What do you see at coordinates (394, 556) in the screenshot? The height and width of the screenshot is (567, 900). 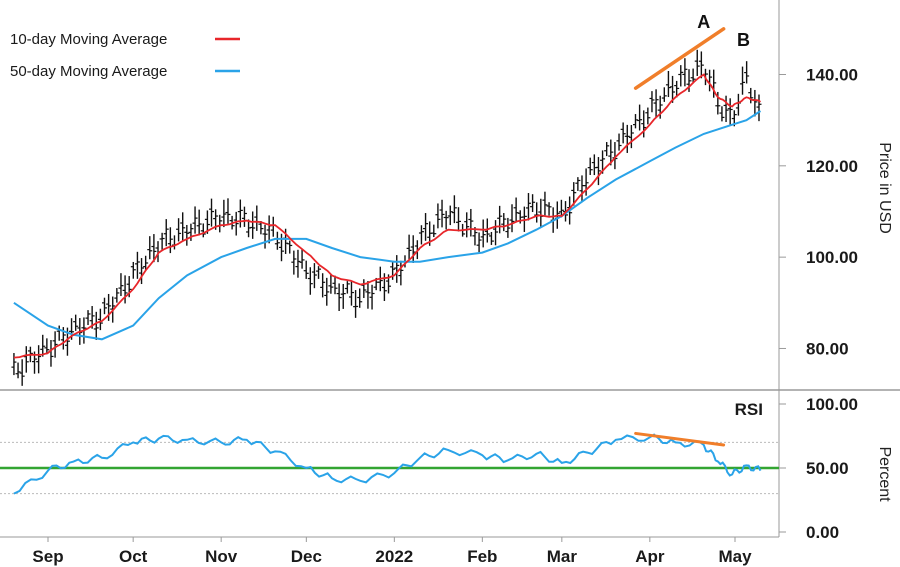 I see `xtick-label: 2022` at bounding box center [394, 556].